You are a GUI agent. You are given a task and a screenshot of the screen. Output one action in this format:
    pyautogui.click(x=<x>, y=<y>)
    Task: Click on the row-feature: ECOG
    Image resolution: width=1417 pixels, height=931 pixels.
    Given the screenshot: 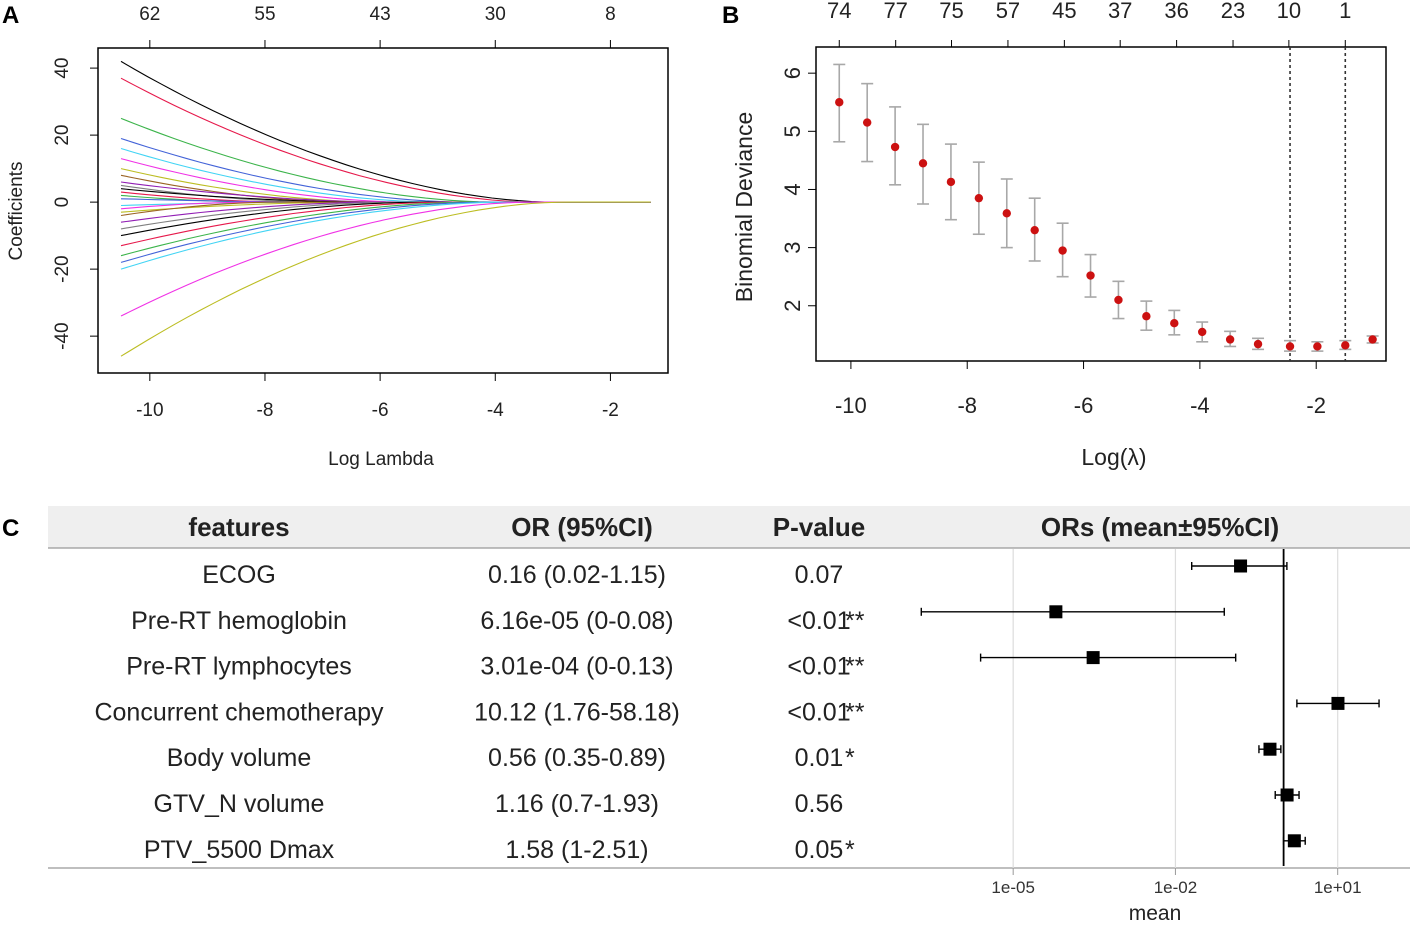 What is the action you would take?
    pyautogui.click(x=239, y=575)
    